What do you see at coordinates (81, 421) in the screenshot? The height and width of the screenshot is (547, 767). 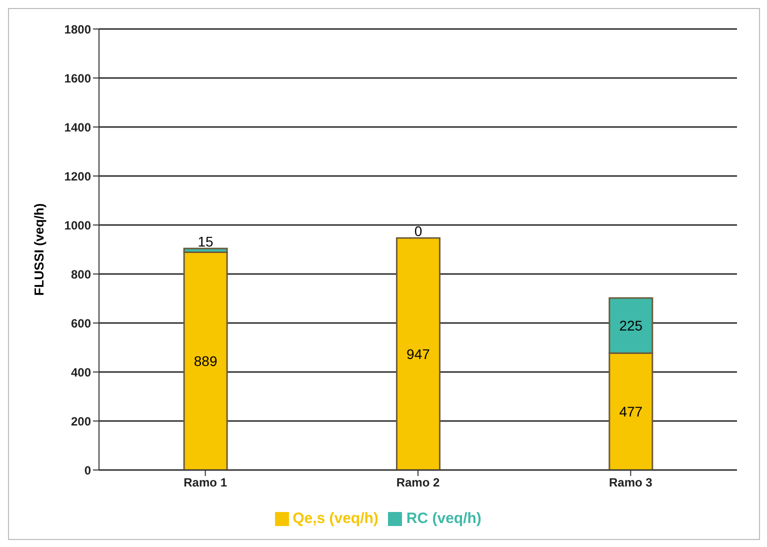 I see `y-tick-label: 200` at bounding box center [81, 421].